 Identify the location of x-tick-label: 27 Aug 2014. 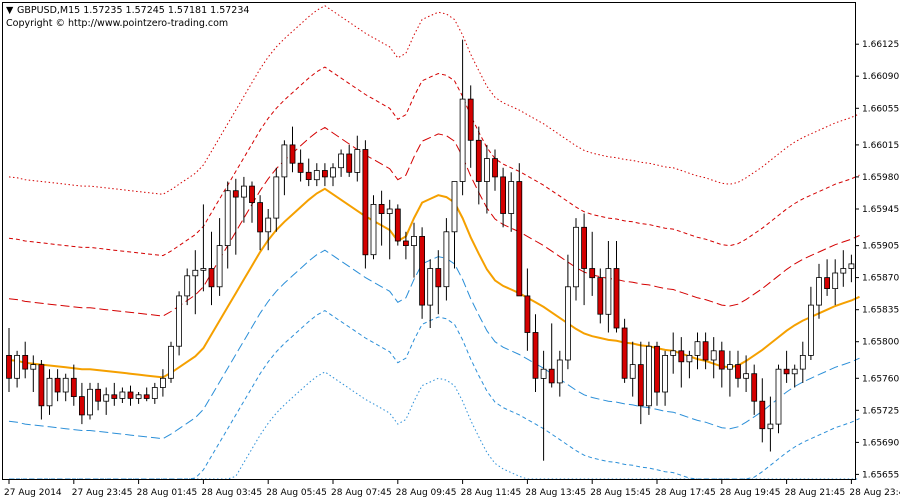
(33, 493).